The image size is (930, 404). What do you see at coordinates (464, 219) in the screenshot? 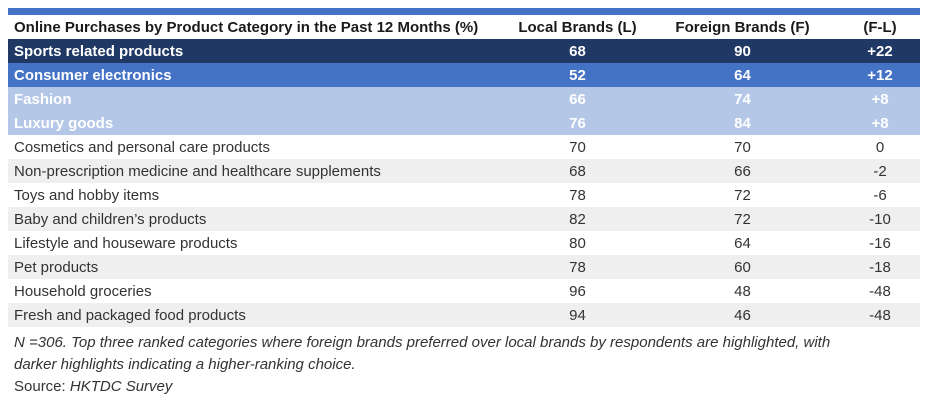
I see `table-row: Baby and children’s products 82 72 -10` at bounding box center [464, 219].